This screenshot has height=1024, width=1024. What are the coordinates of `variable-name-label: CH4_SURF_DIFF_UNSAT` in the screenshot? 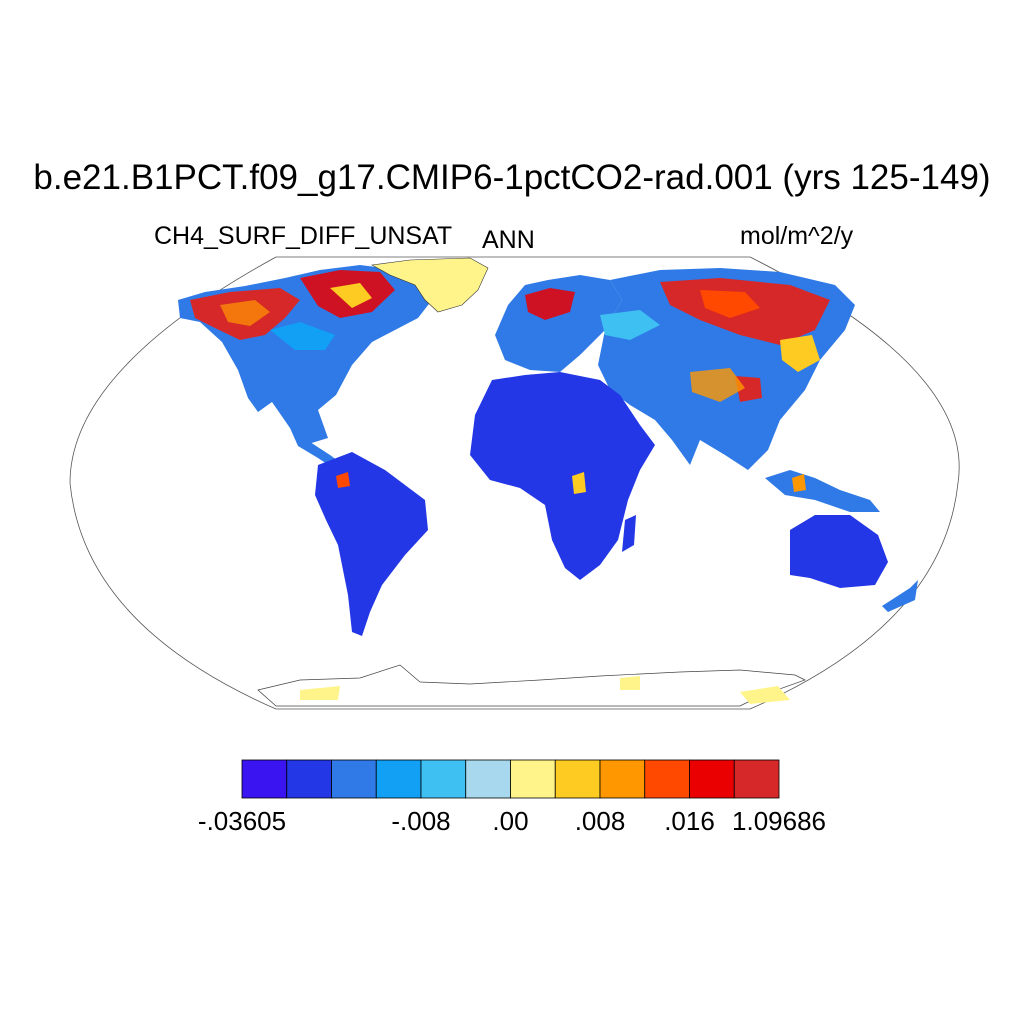 It's located at (303, 236).